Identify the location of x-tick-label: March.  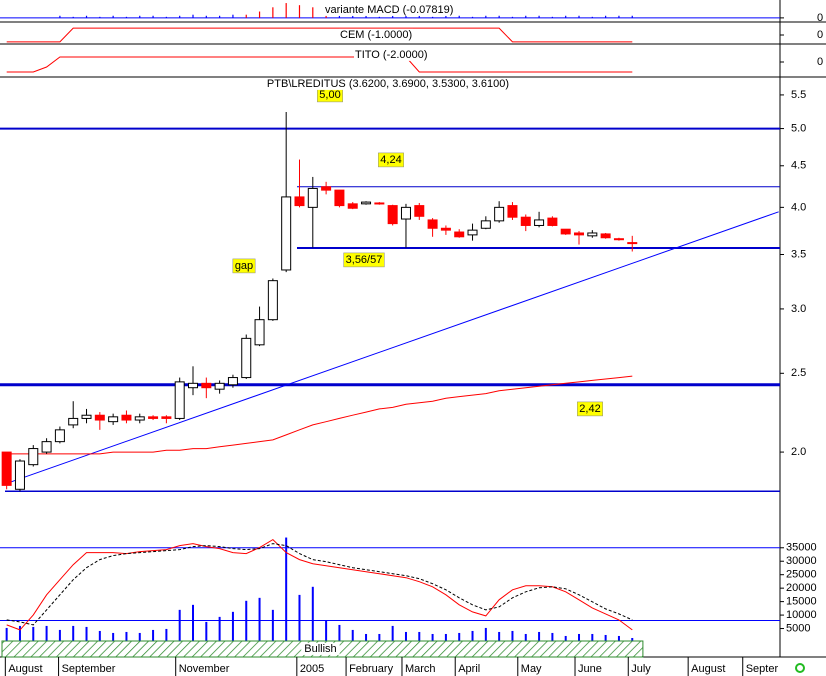
(420, 669).